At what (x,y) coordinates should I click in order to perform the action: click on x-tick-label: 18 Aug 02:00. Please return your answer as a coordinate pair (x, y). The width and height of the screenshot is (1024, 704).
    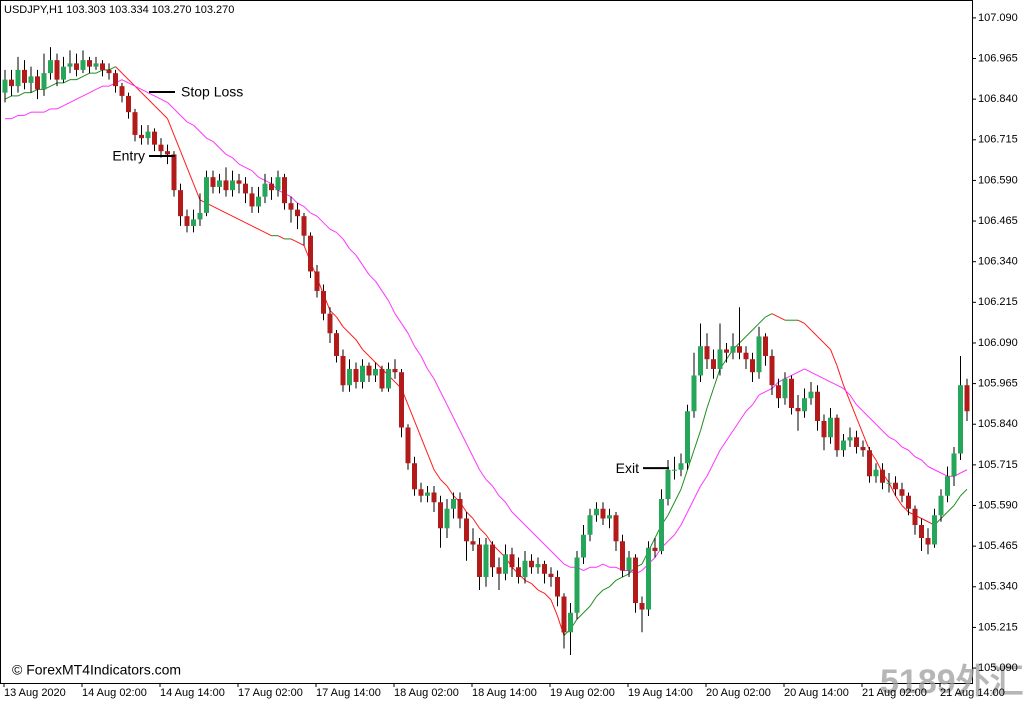
    Looking at the image, I should click on (426, 693).